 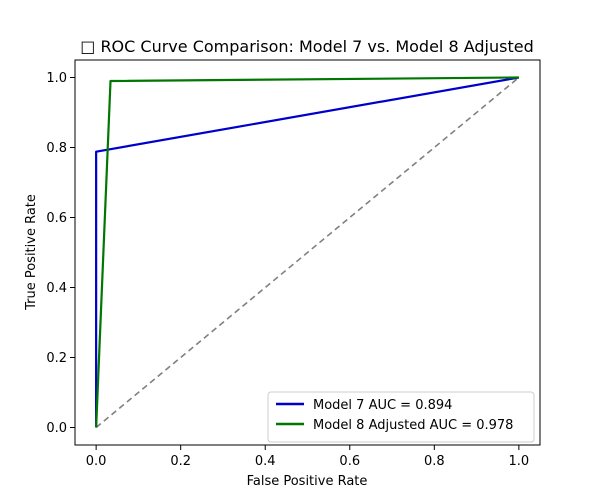 What do you see at coordinates (56, 288) in the screenshot?
I see `y-tick-label: 0.4` at bounding box center [56, 288].